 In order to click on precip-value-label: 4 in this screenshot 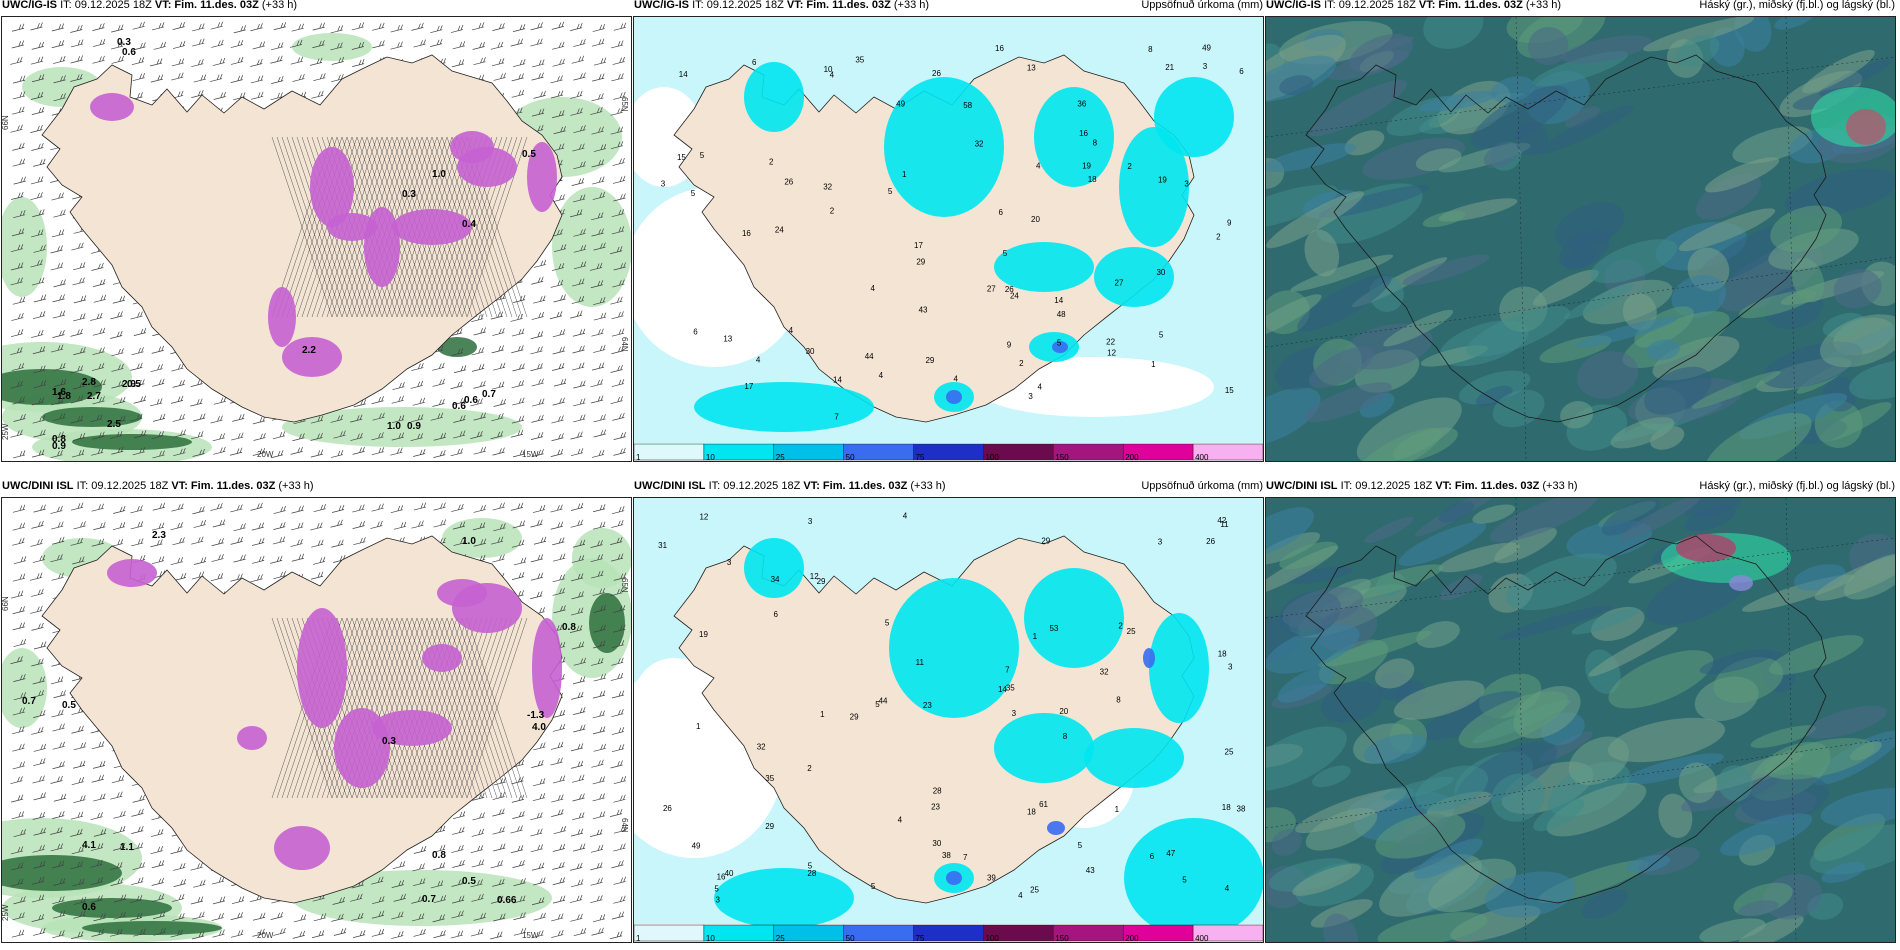, I will do `click(955, 379)`.